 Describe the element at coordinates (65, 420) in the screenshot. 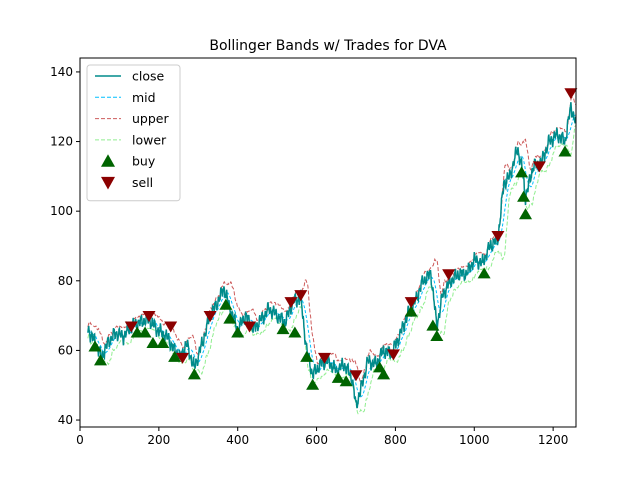

I see `y-tick-label: 40` at that location.